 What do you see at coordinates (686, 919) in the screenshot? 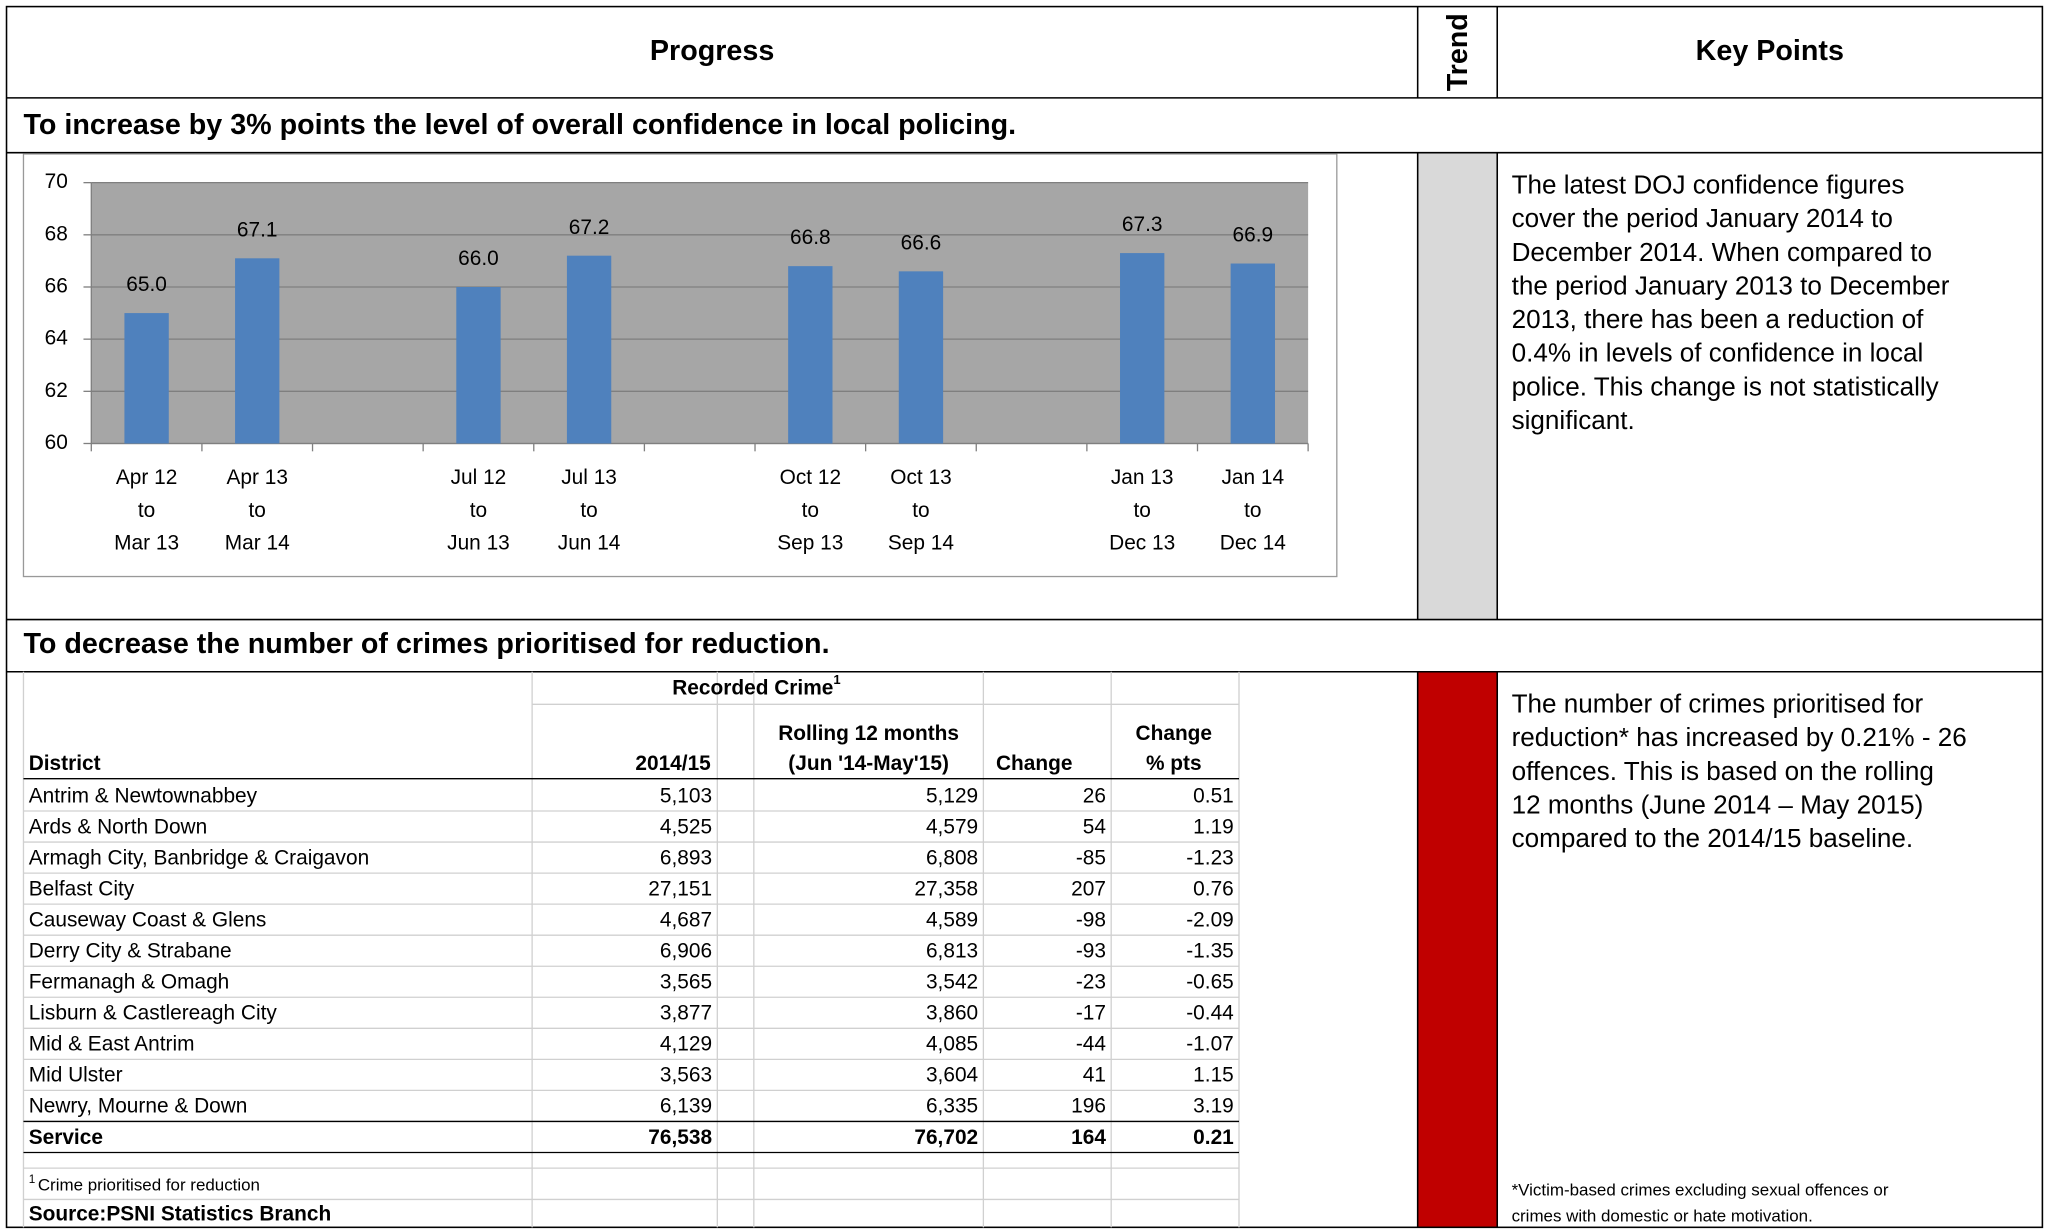
I see `table-cell: 4,687` at bounding box center [686, 919].